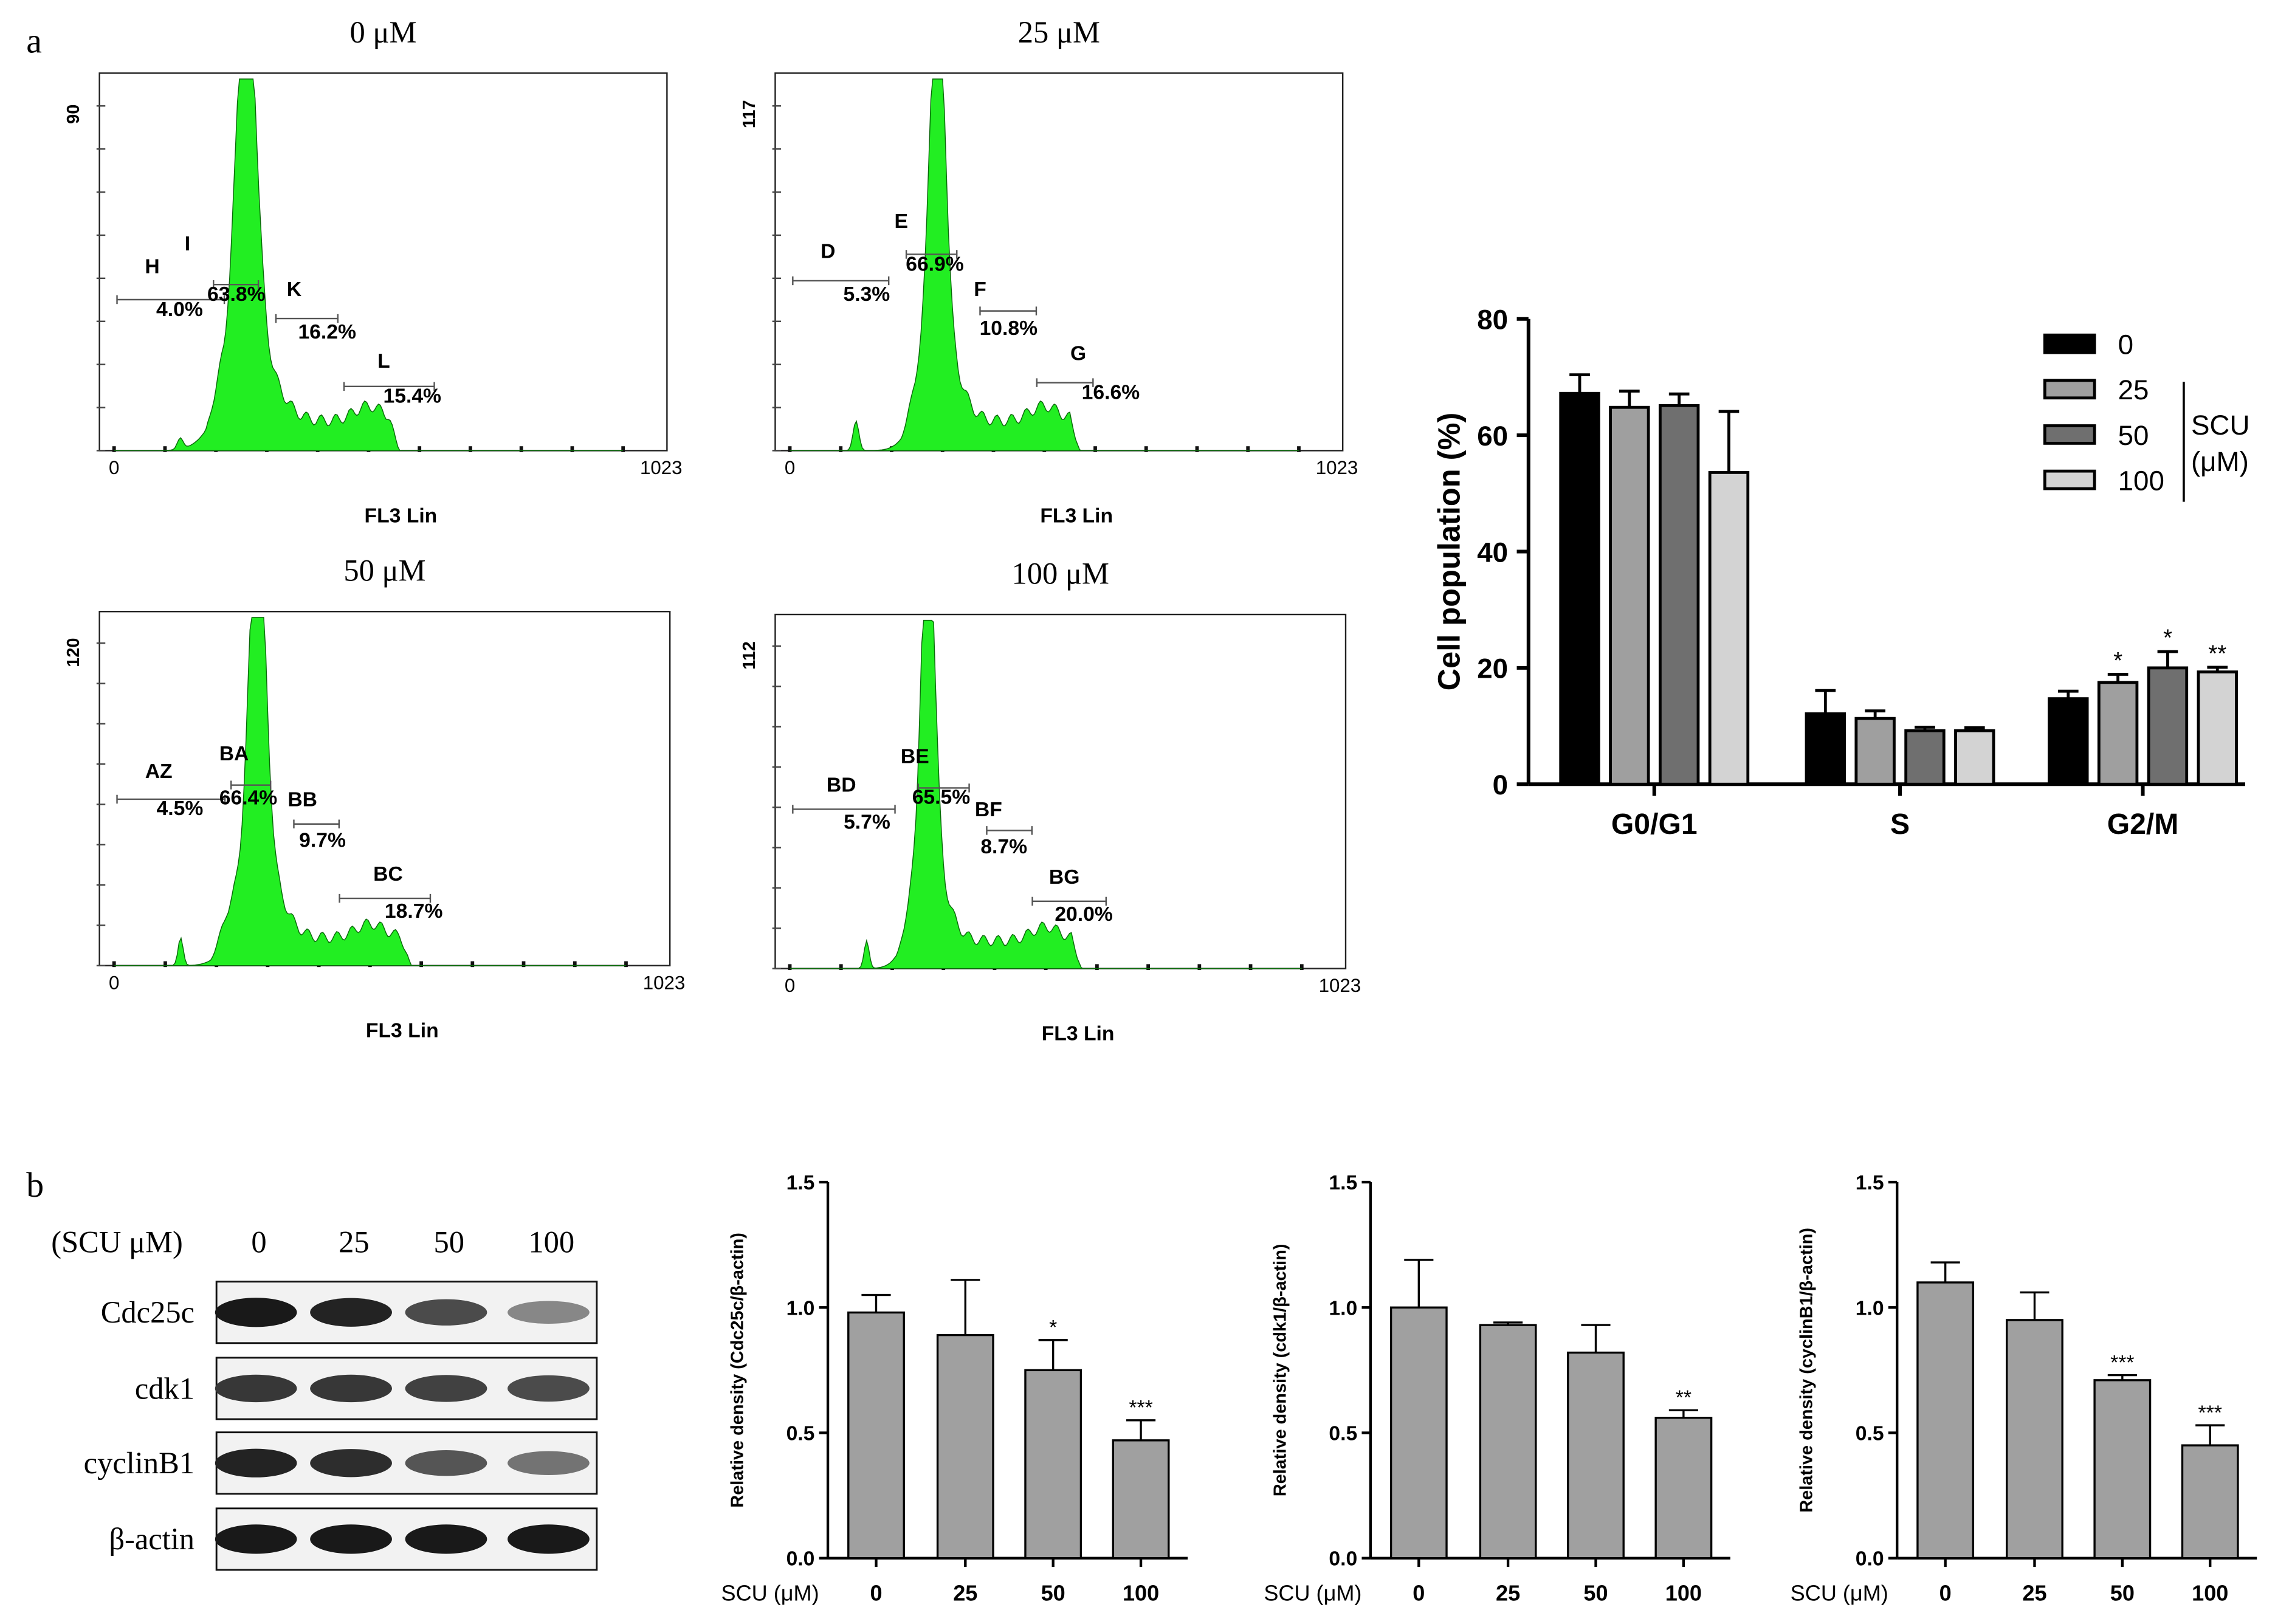  What do you see at coordinates (388, 874) in the screenshot?
I see `gate-name: BC` at bounding box center [388, 874].